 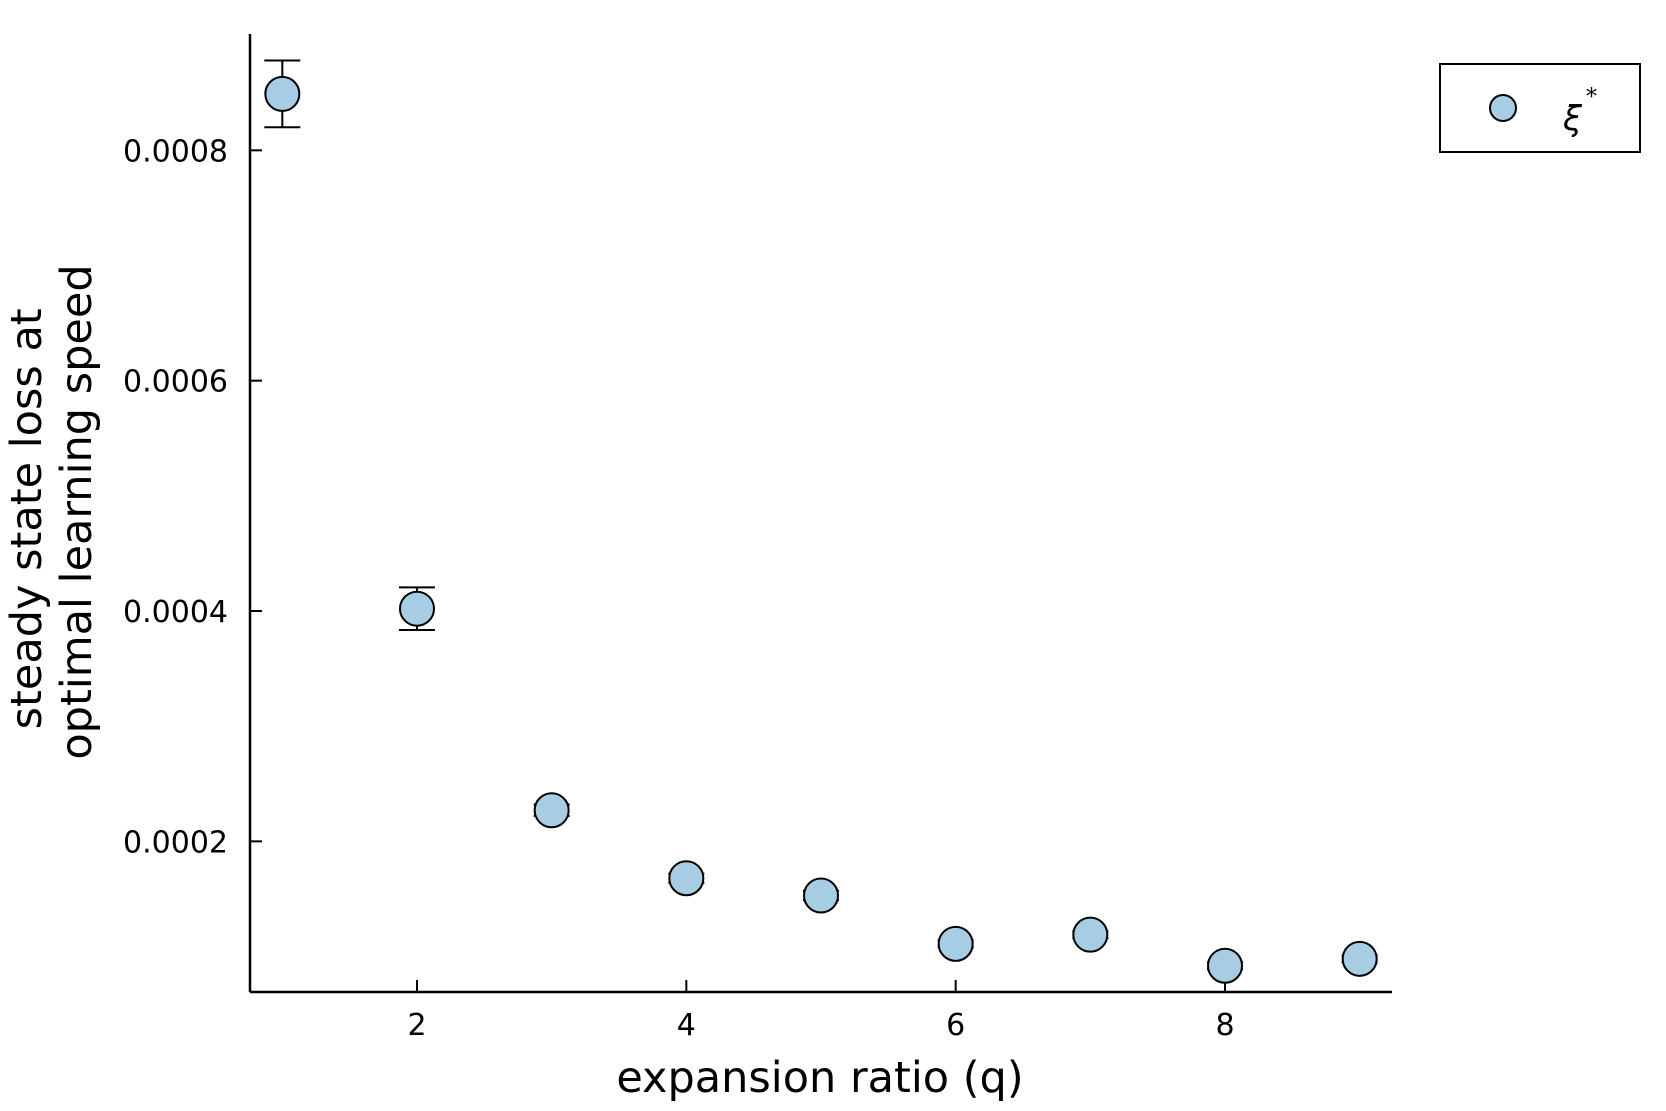 What do you see at coordinates (175, 382) in the screenshot?
I see `y-tick-label: 0.0006` at bounding box center [175, 382].